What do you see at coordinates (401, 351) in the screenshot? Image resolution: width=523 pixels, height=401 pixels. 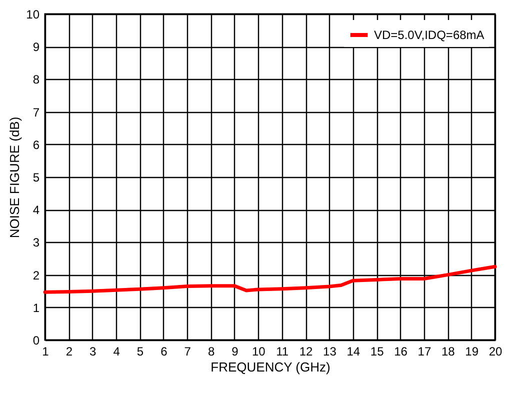 I see `x-tick-label: 16` at bounding box center [401, 351].